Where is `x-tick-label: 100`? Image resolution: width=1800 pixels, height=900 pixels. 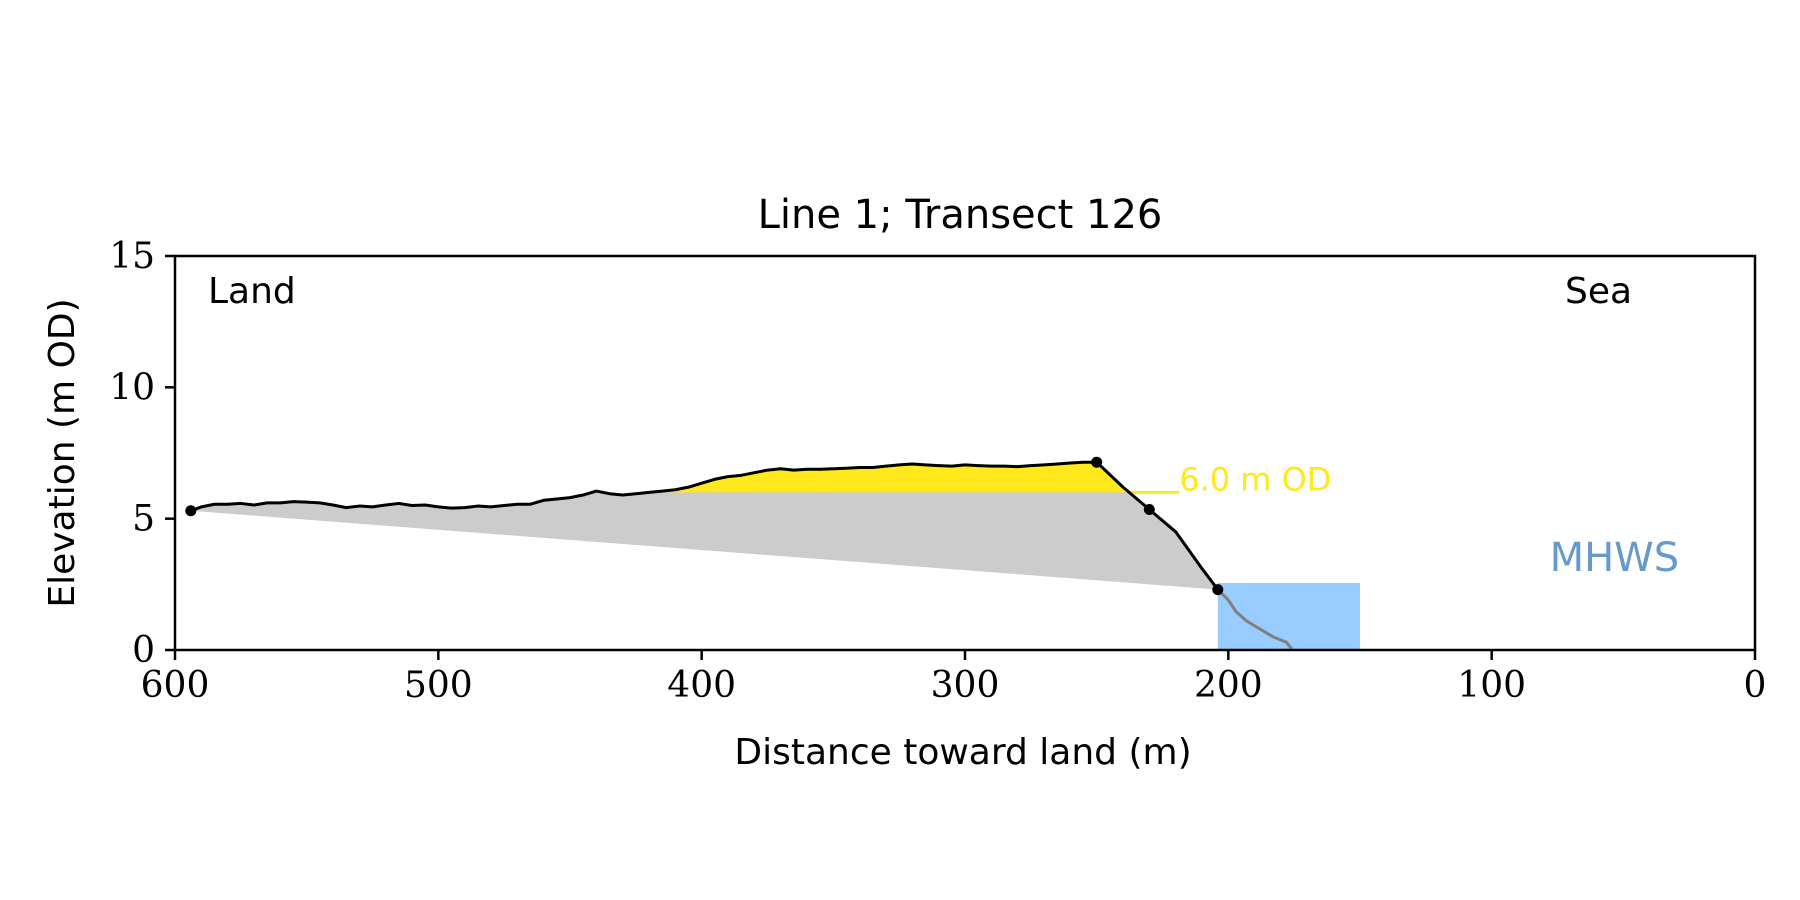
x-tick-label: 100 is located at coordinates (1491, 685).